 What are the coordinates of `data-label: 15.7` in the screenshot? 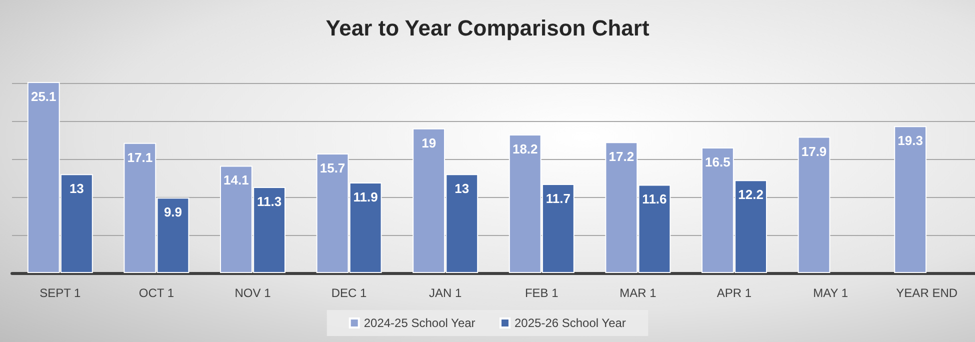 It's located at (333, 168).